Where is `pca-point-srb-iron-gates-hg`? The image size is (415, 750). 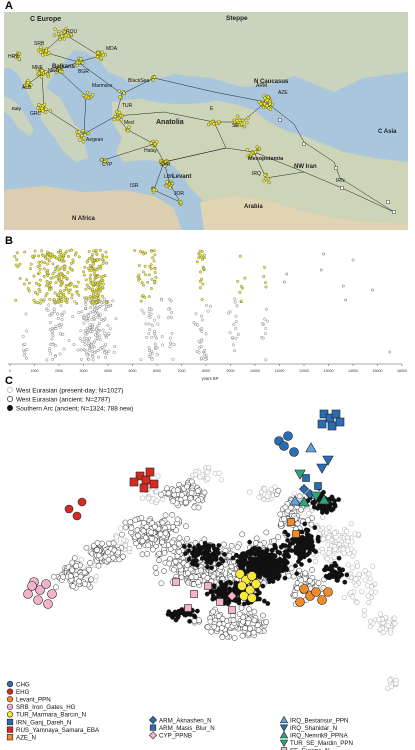 pca-point-srb-iron-gates-hg is located at coordinates (46, 584).